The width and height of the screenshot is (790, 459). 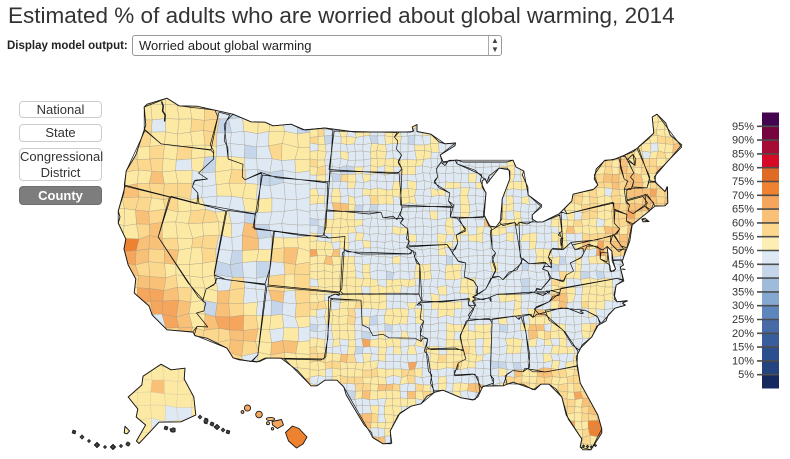 What do you see at coordinates (743, 168) in the screenshot?
I see `svg-text: 80%` at bounding box center [743, 168].